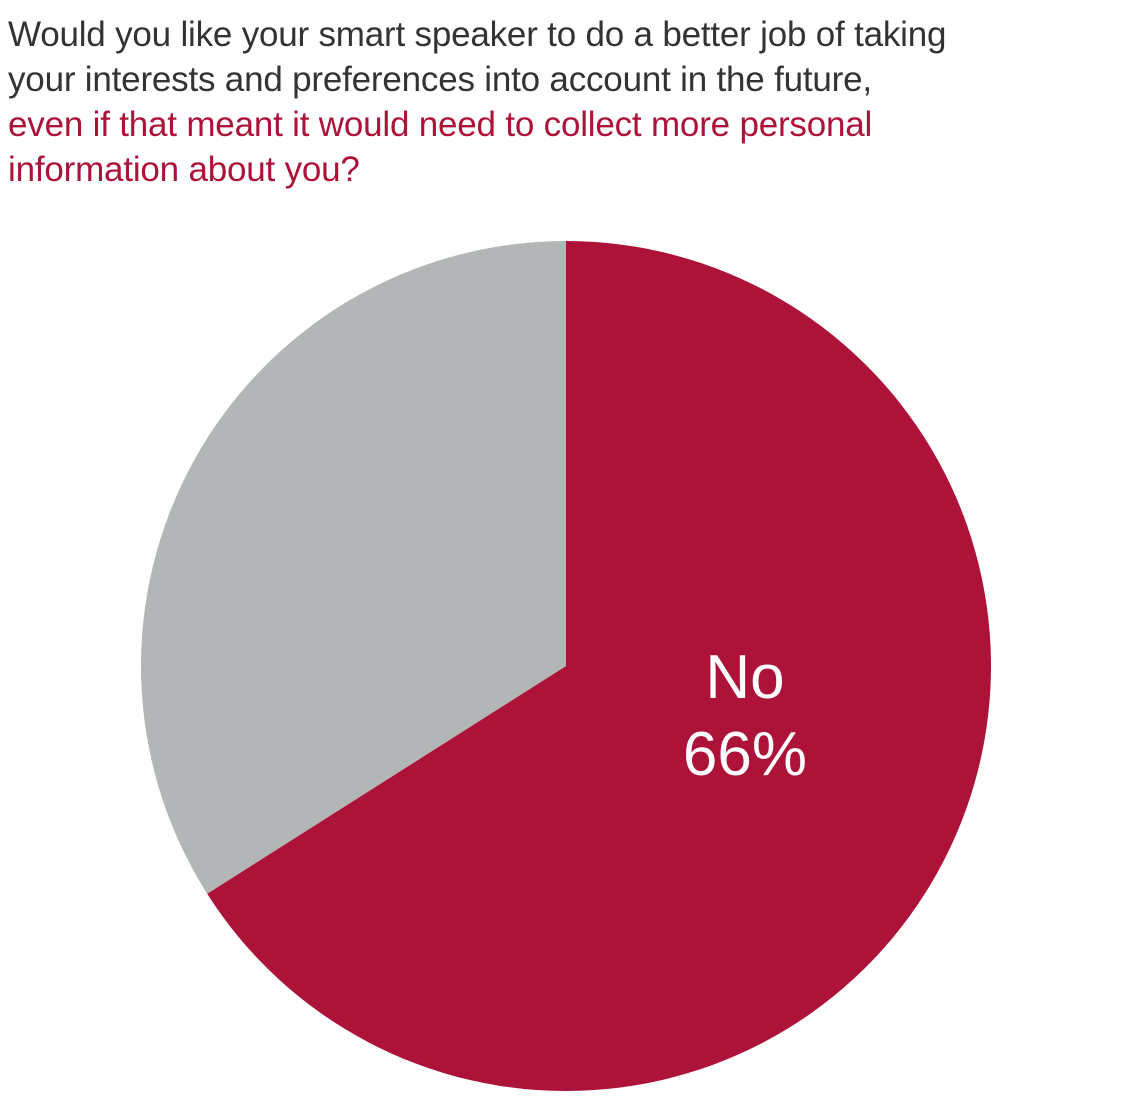  Describe the element at coordinates (184, 169) in the screenshot. I see `title-highlight-line: information about you?` at that location.